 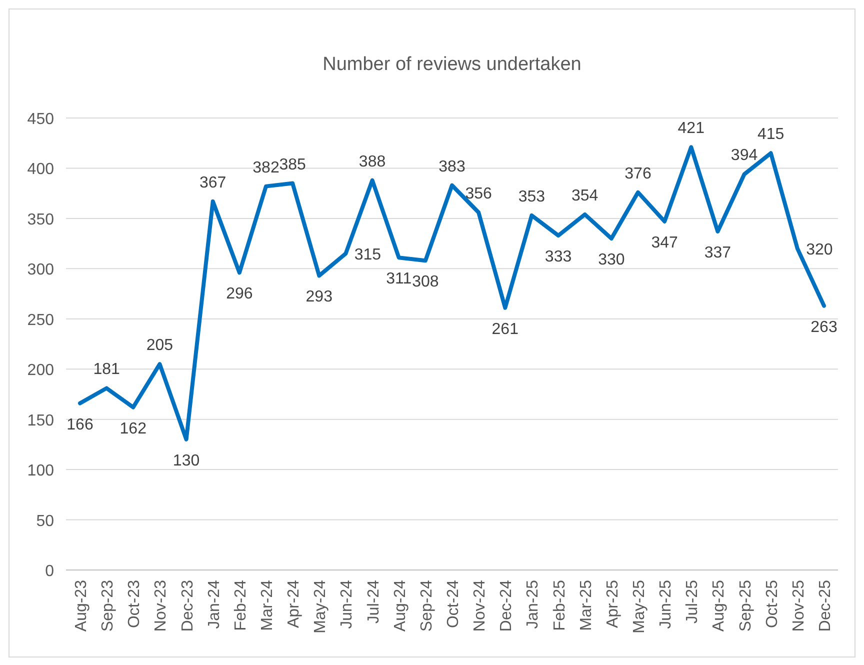 What do you see at coordinates (745, 606) in the screenshot?
I see `x-tick-label: Sep-25` at bounding box center [745, 606].